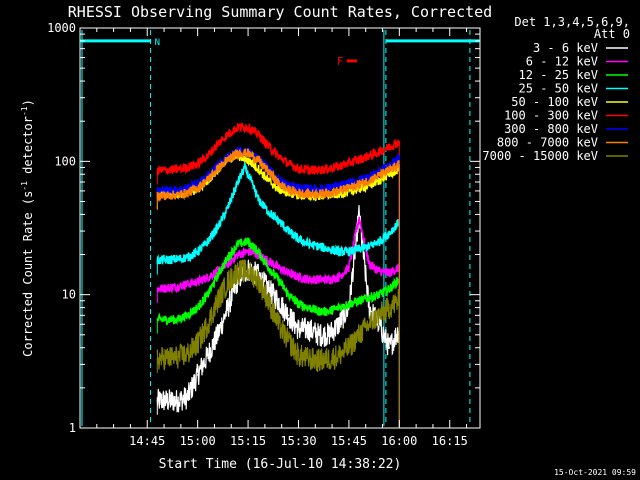 The height and width of the screenshot is (480, 640). Describe the element at coordinates (278, 149) in the screenshot. I see `series-100-300-kev-line` at that location.